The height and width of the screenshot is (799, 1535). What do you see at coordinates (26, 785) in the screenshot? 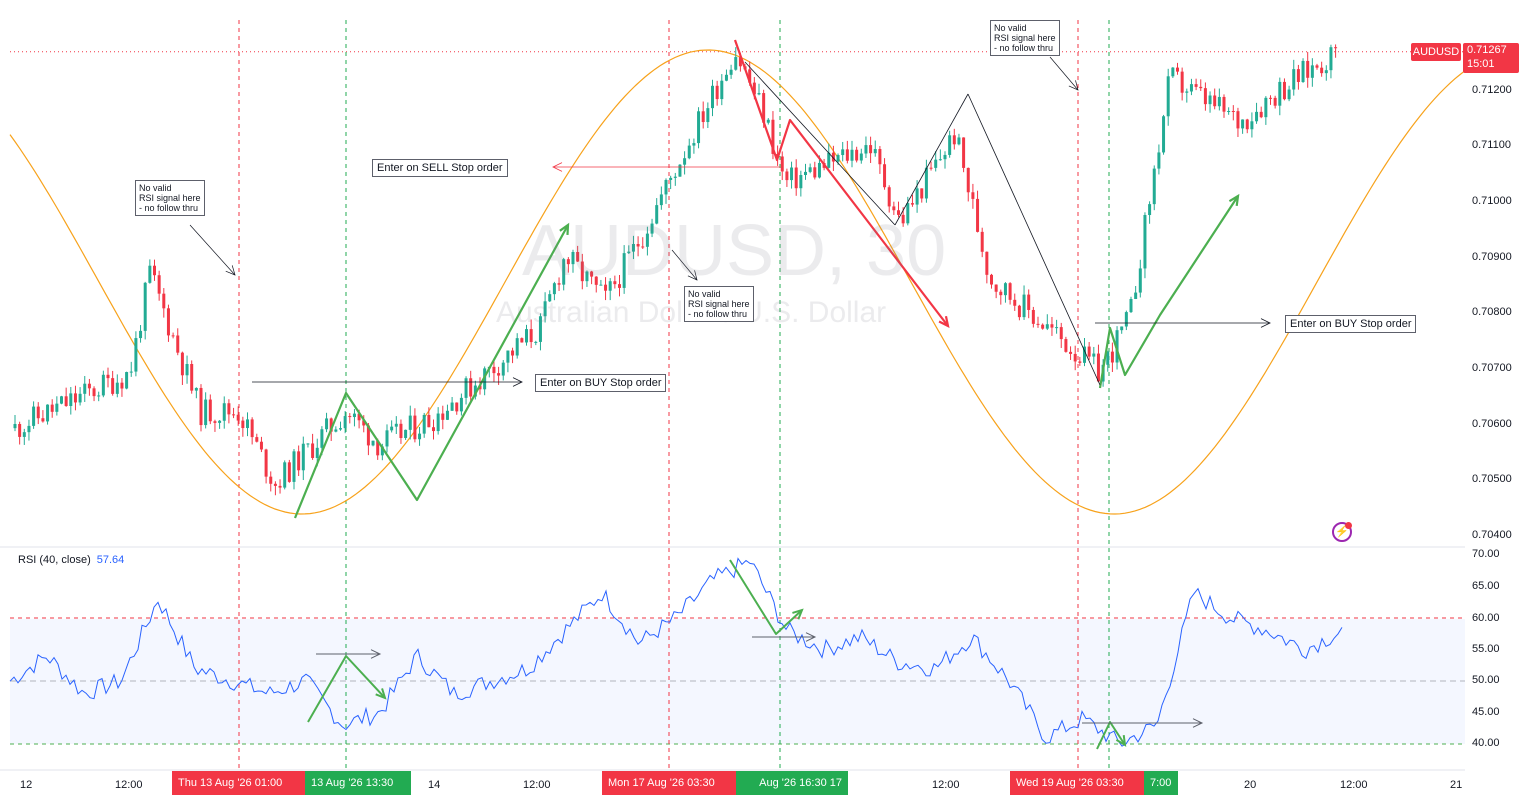
I see `time-tick: 12` at bounding box center [26, 785].